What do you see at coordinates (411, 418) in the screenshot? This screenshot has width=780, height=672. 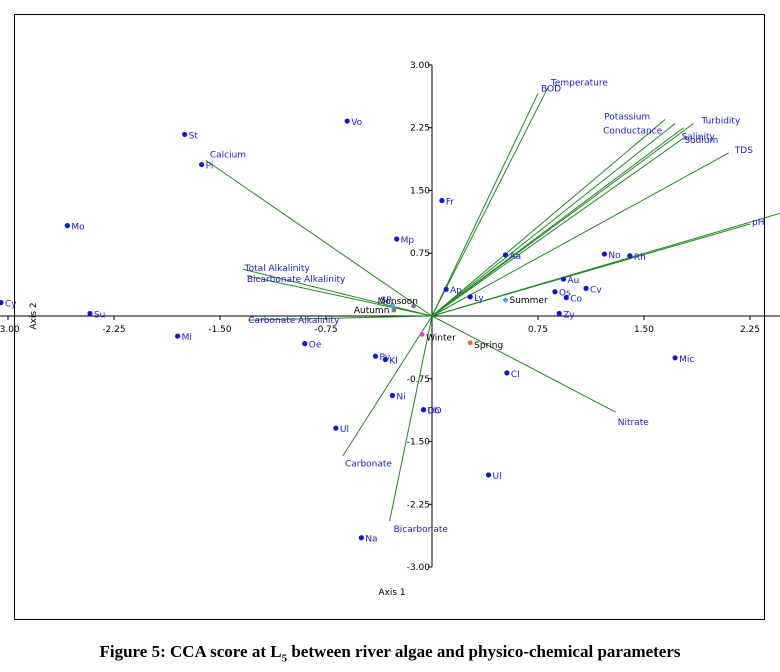 I see `env-vector-bicarbonate` at bounding box center [411, 418].